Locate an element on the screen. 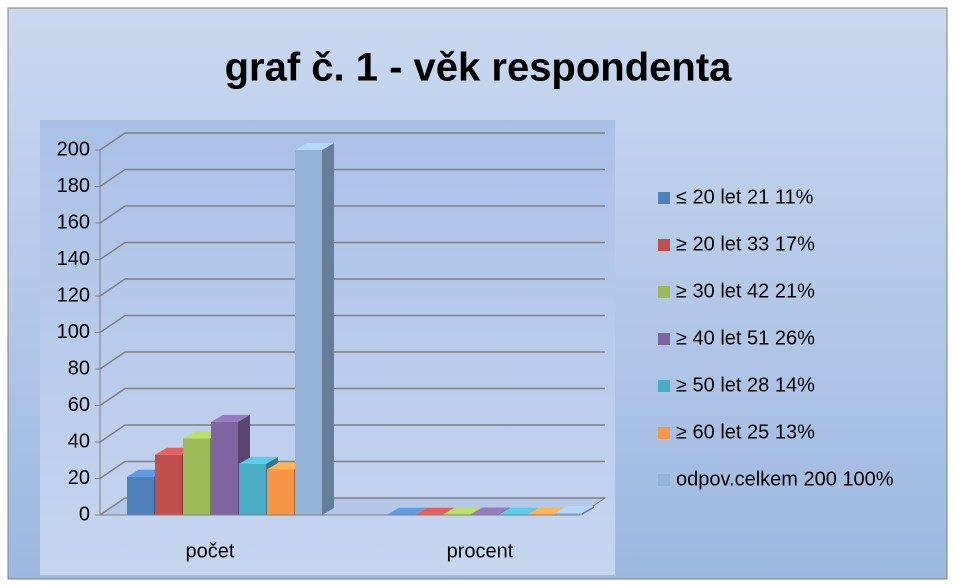  y-tick-label: 60 is located at coordinates (79, 405).